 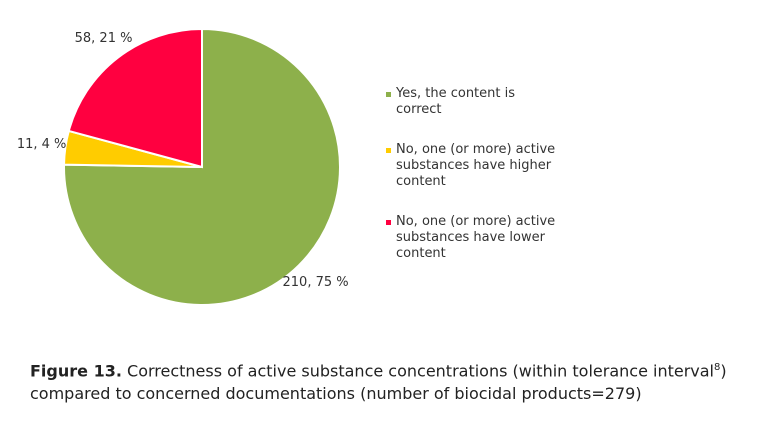 I want to click on pie-slice, so click(x=135, y=98).